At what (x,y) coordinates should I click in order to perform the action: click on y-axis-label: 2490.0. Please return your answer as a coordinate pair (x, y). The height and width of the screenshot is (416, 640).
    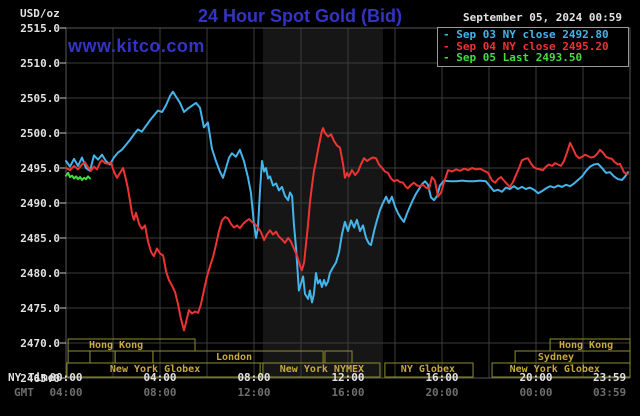
    Looking at the image, I should click on (40, 203).